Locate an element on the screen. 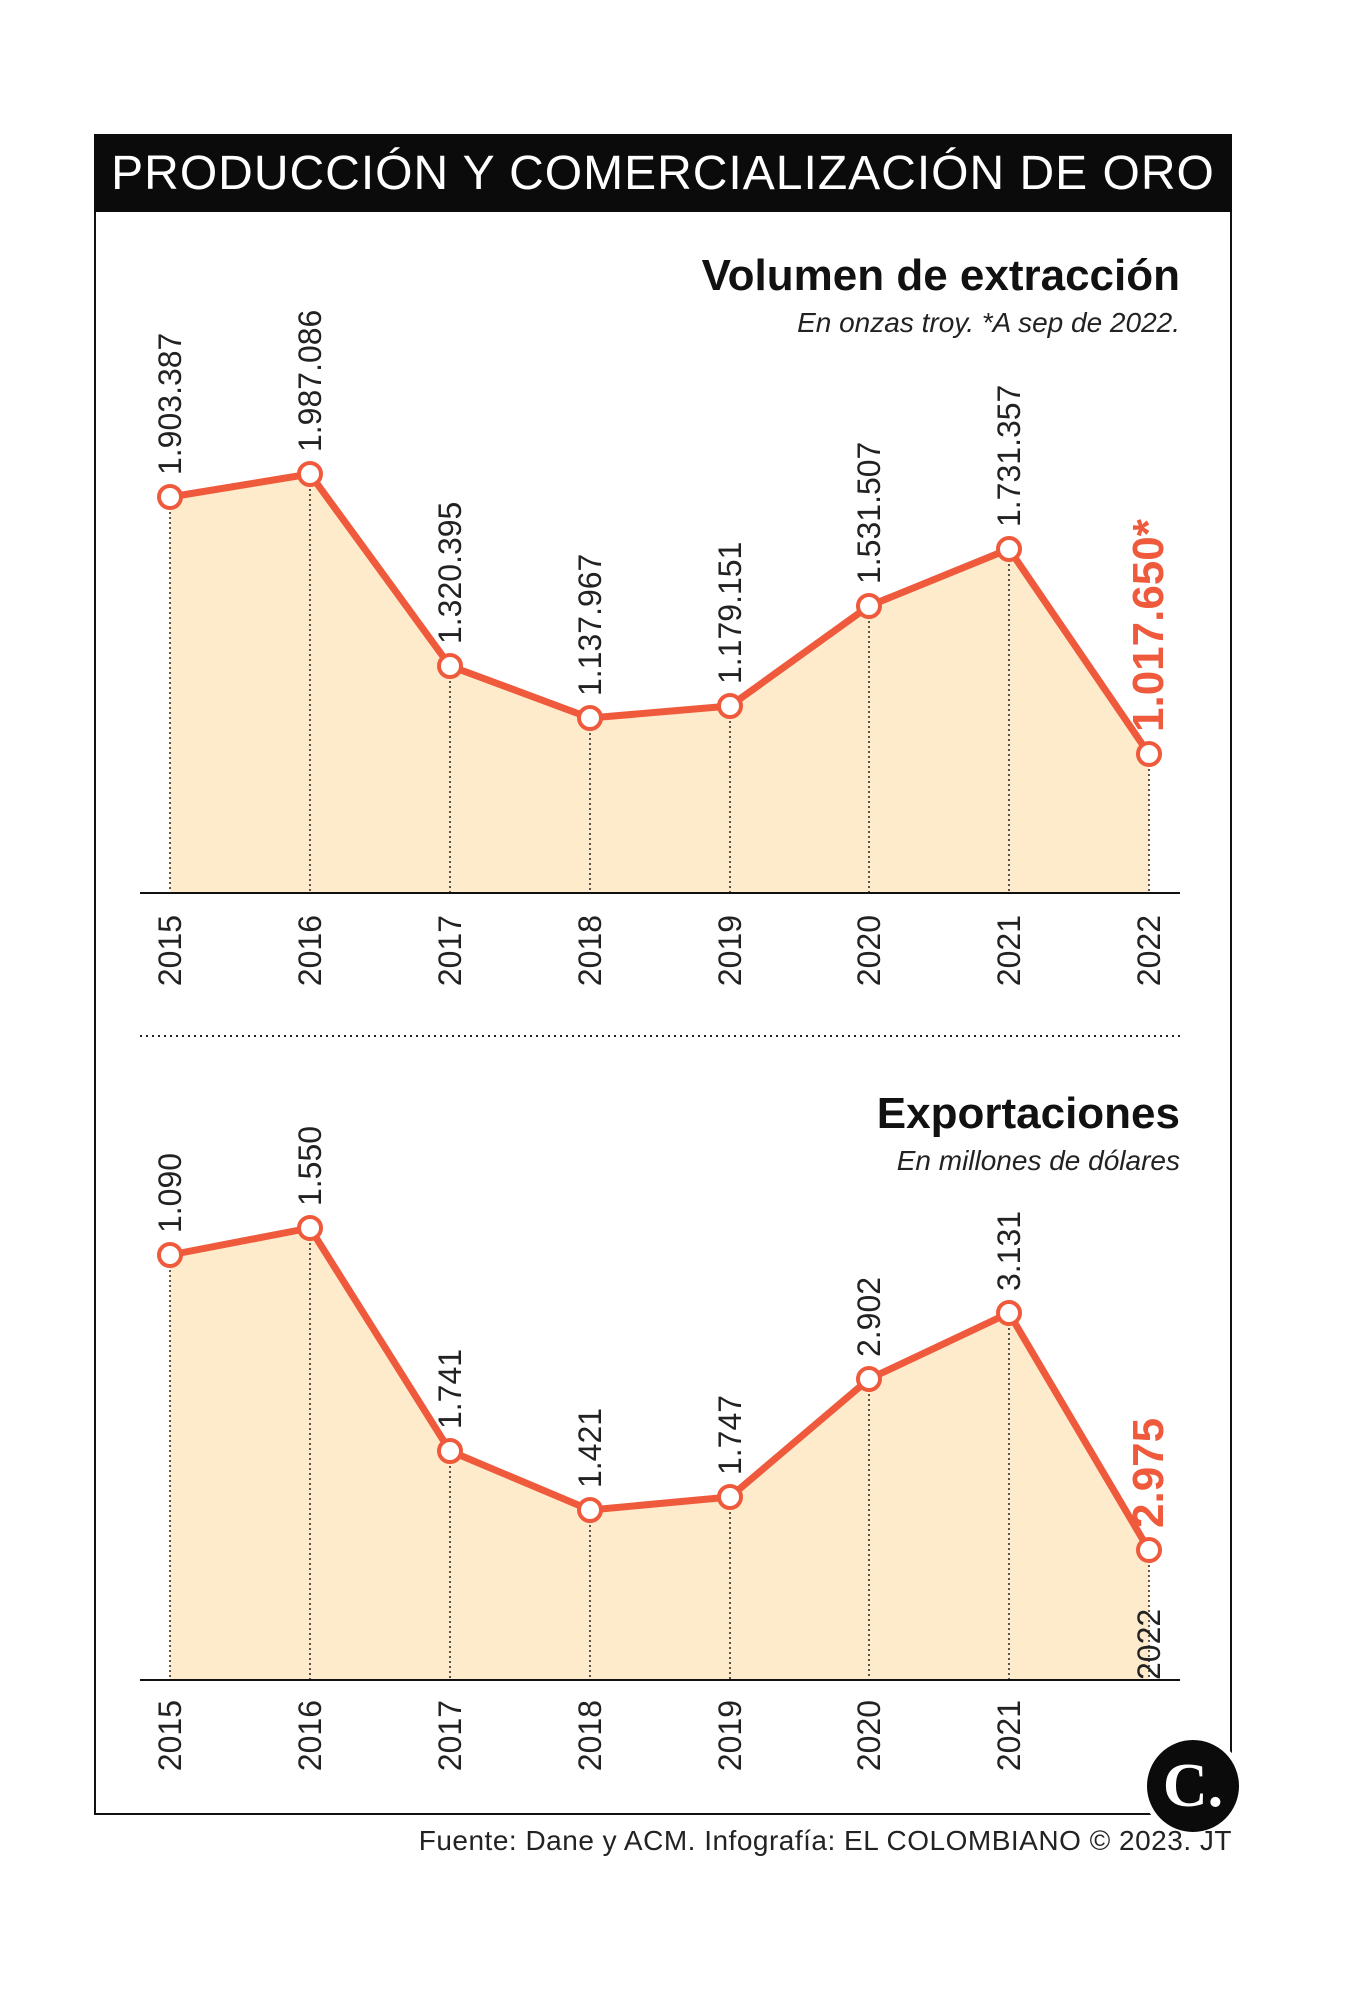 This screenshot has height=2000, width=1363. value-label: 1.747 is located at coordinates (730, 1435).